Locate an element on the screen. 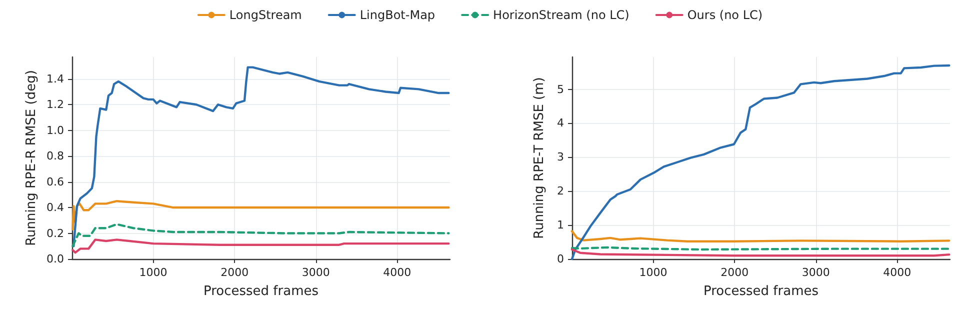  y-tick-label: 1.0 is located at coordinates (55, 130).